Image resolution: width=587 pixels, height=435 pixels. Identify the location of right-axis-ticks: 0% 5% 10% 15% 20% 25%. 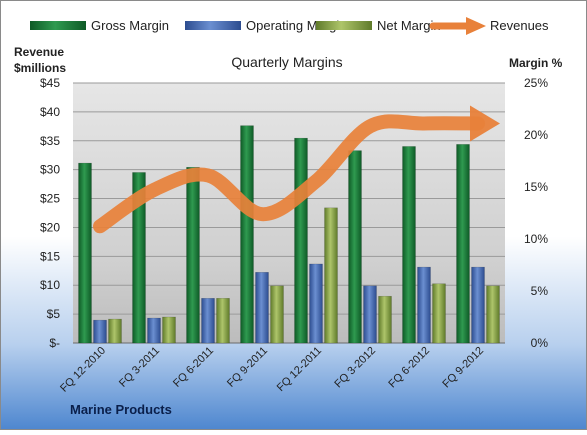
(536, 213).